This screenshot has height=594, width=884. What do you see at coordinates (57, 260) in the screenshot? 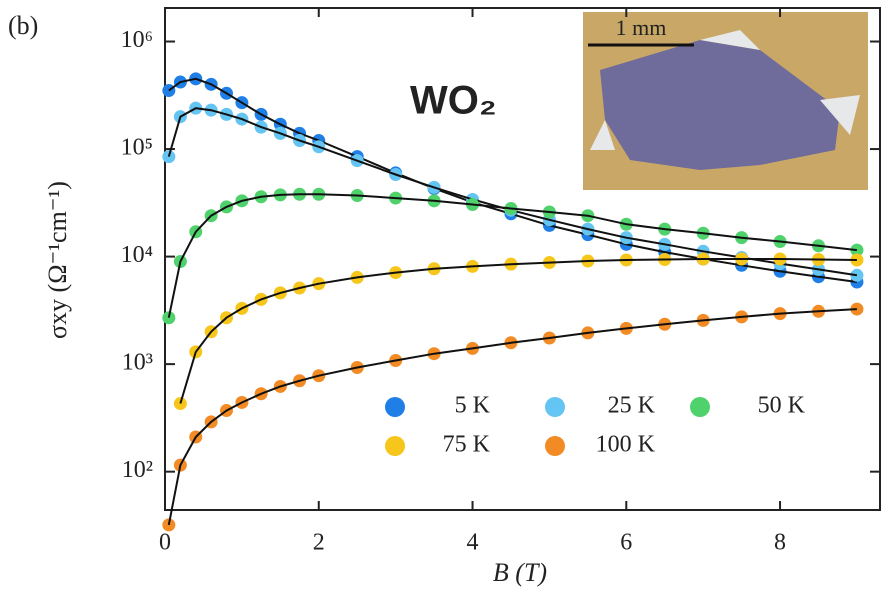
I see `y-axis-label: σxy (Ω⁻¹cm⁻¹)` at bounding box center [57, 260].